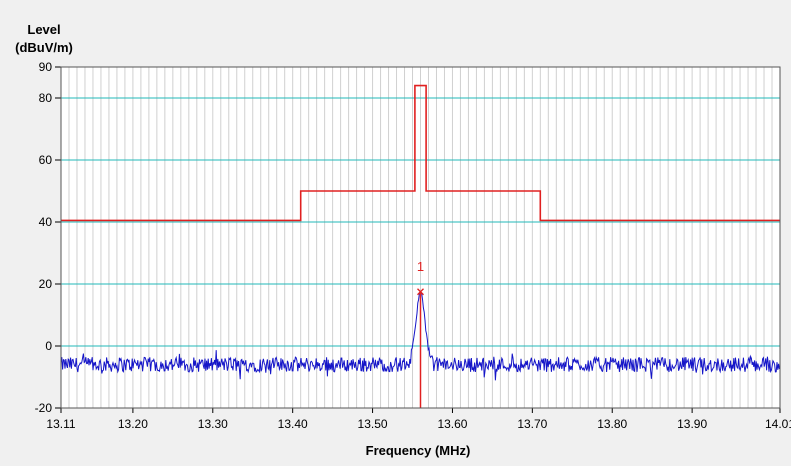  What do you see at coordinates (778, 424) in the screenshot?
I see `x-tick-label: 14.01` at bounding box center [778, 424].